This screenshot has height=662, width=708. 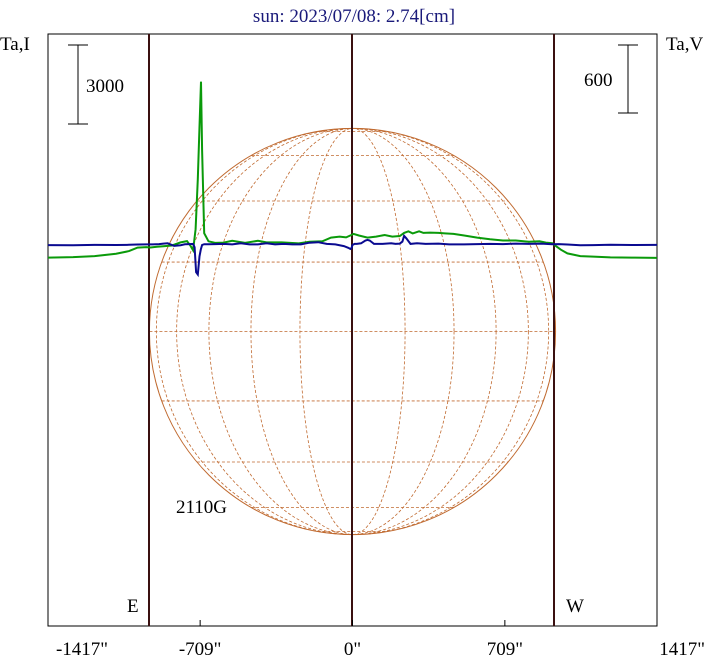 I want to click on left-scale-bar: 3000, so click(x=96, y=84).